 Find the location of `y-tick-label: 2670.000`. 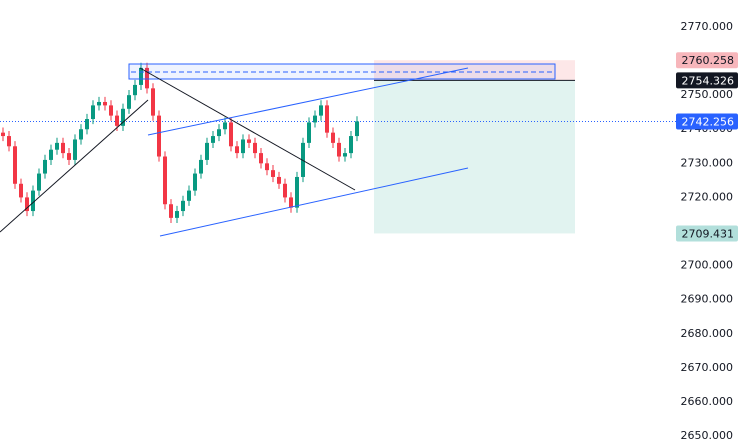

y-tick-label: 2670.000 is located at coordinates (707, 367).